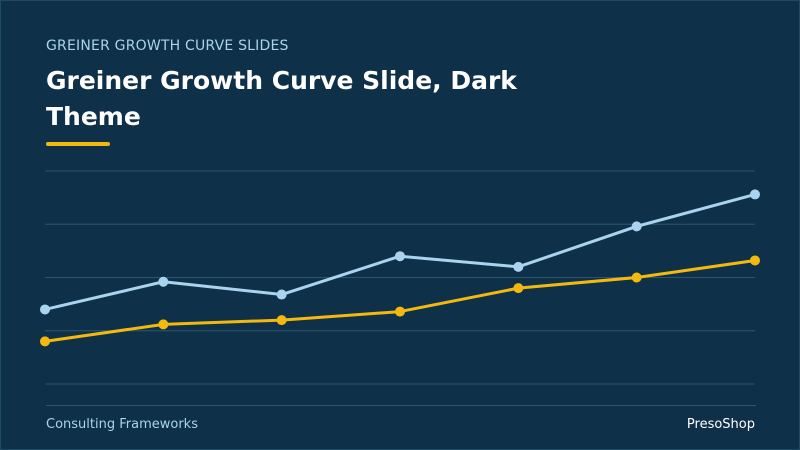 The image size is (800, 450). Describe the element at coordinates (167, 46) in the screenshot. I see `kicker: GREINER GROWTH CURVE SLIDES` at that location.